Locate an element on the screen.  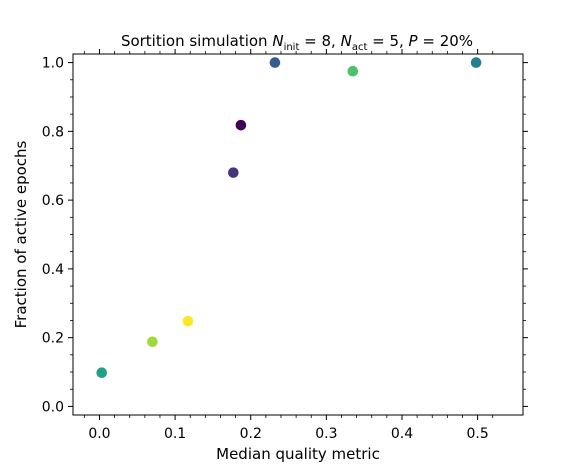
x-tick-label: 0.5 is located at coordinates (477, 434).